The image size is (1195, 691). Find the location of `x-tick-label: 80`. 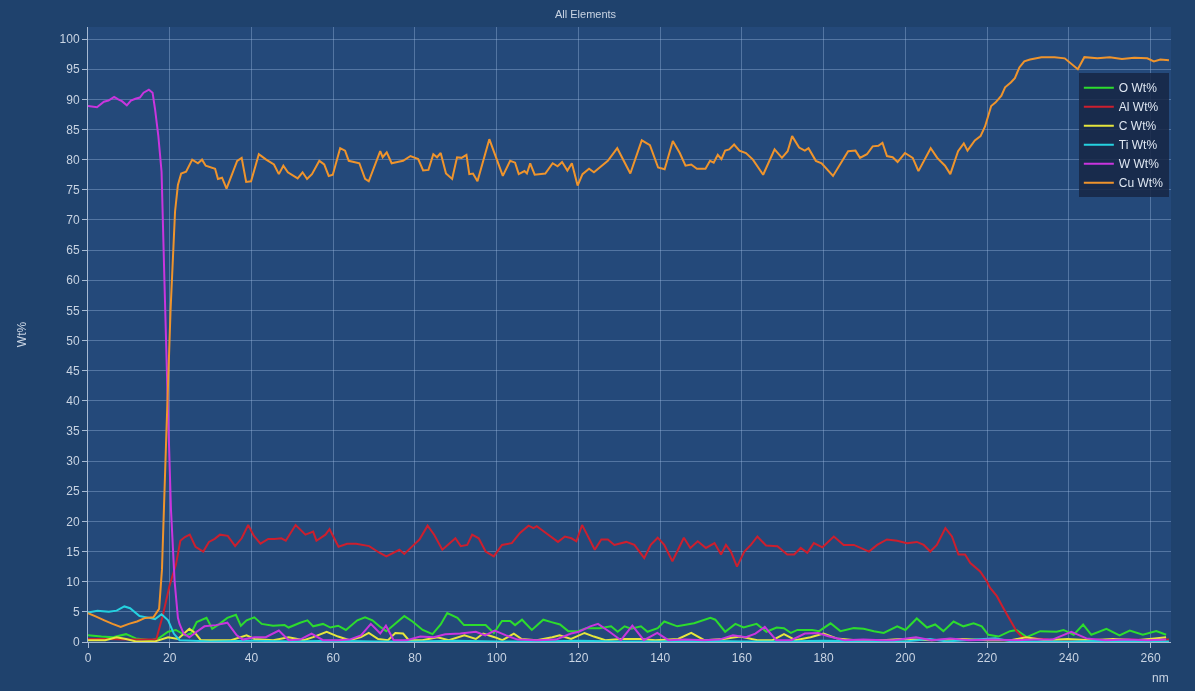

x-tick-label: 80 is located at coordinates (415, 658).